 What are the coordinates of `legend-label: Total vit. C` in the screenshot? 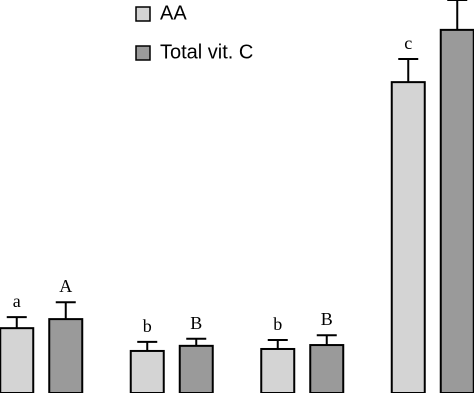 It's located at (206, 52).